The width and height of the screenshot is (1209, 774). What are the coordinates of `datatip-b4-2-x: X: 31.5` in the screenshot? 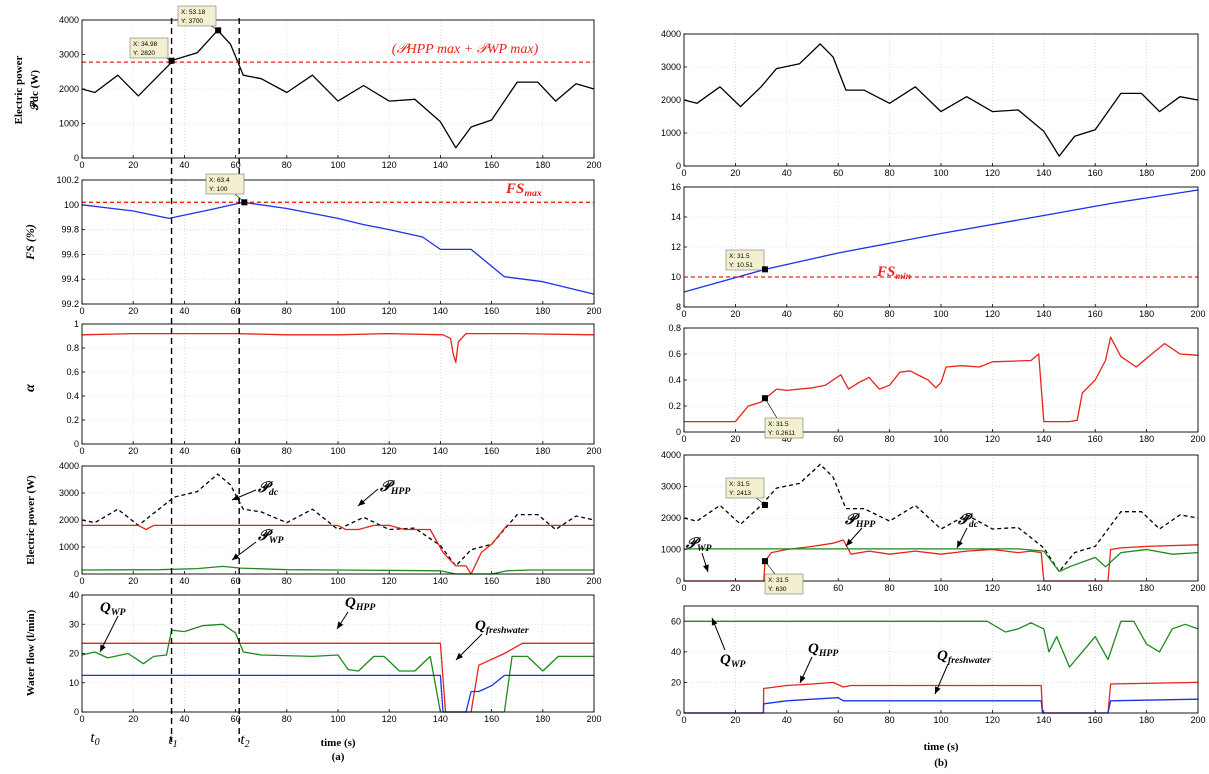 It's located at (778, 580).